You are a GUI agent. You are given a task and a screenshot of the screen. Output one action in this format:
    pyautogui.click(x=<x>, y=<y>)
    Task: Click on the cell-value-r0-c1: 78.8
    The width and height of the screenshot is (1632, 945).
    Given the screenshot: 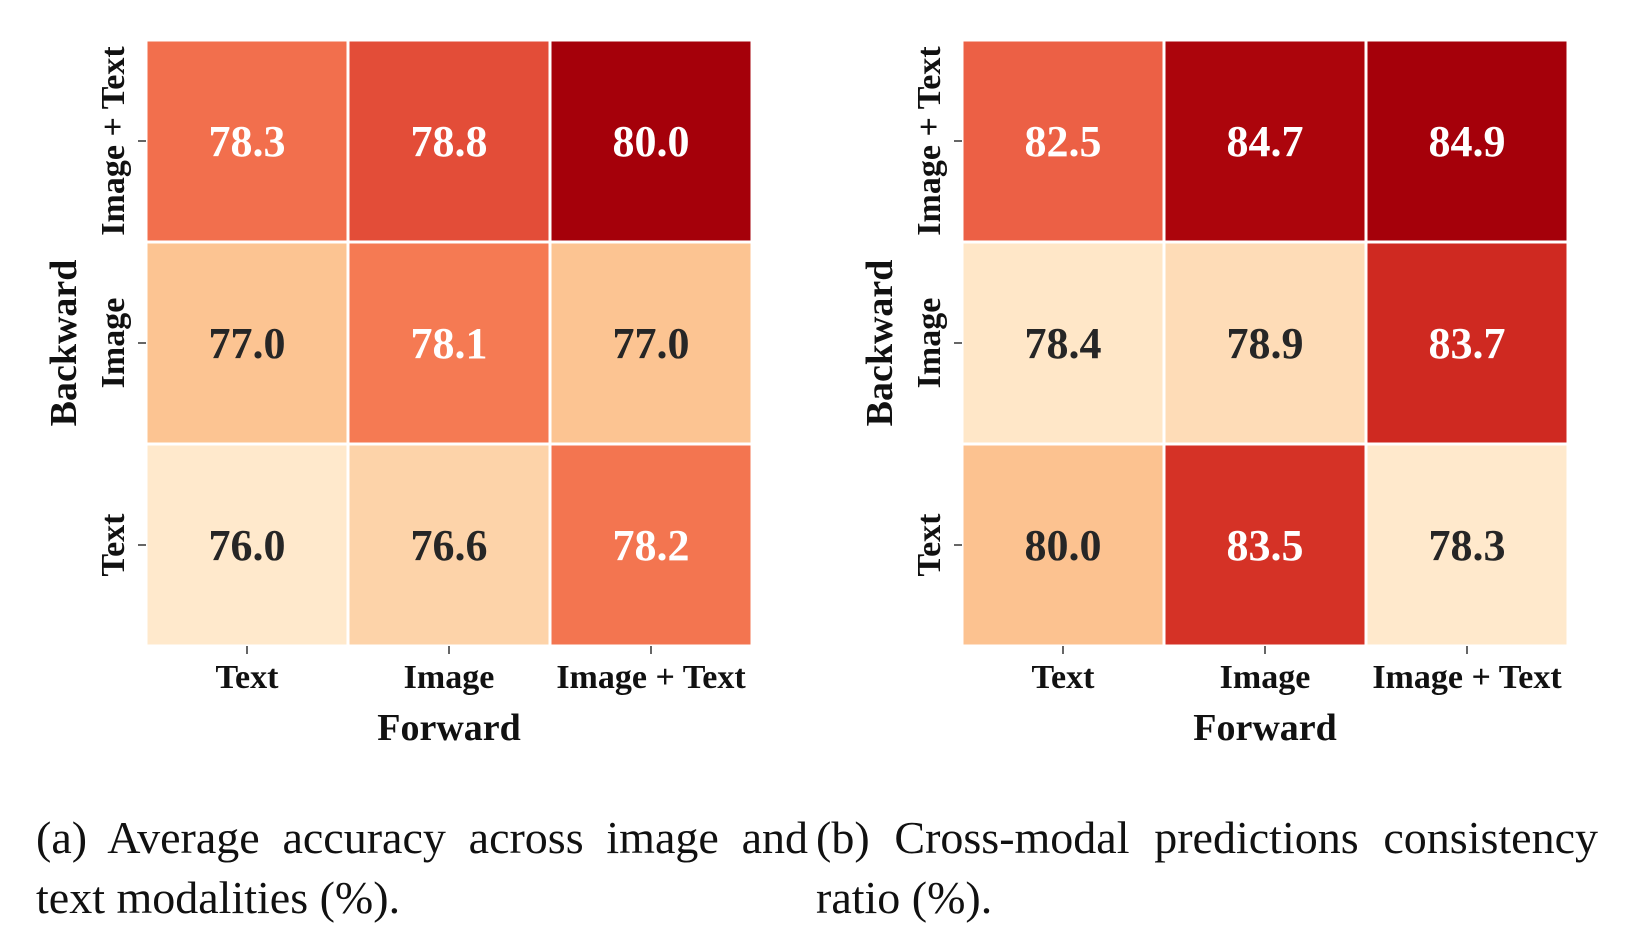 What is the action you would take?
    pyautogui.click(x=449, y=141)
    